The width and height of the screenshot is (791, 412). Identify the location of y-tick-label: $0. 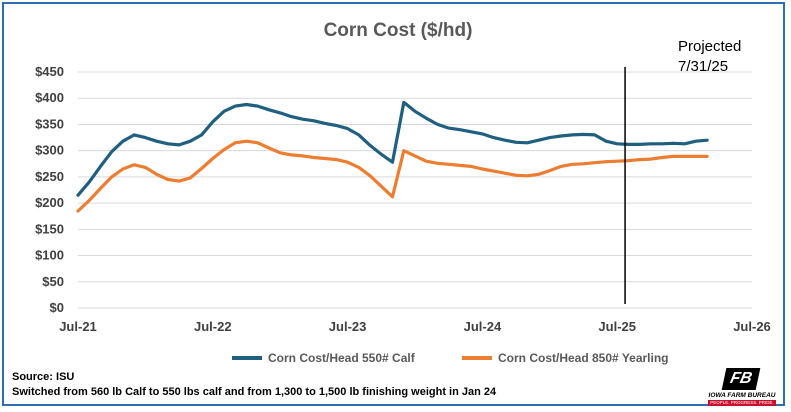
(57, 307).